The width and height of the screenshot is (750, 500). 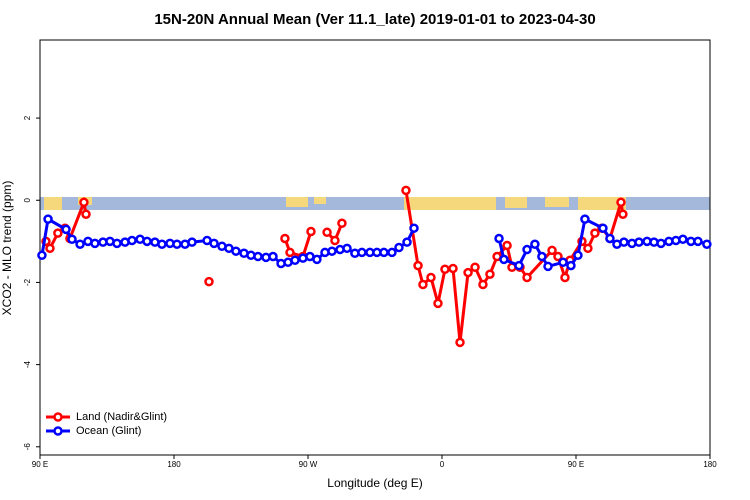 What do you see at coordinates (374, 483) in the screenshot?
I see `x-axis-label: Longitude (deg E)` at bounding box center [374, 483].